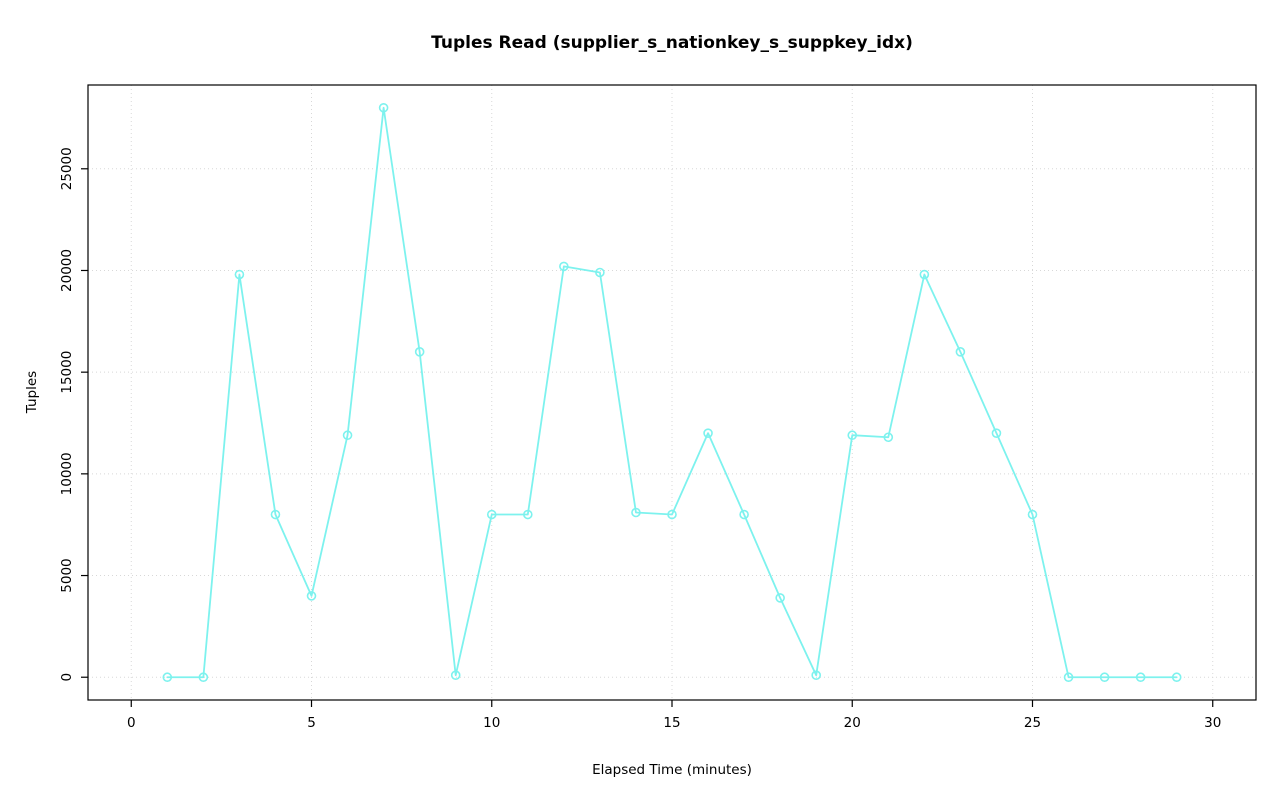  What do you see at coordinates (131, 723) in the screenshot?
I see `x-tick-label: 0` at bounding box center [131, 723].